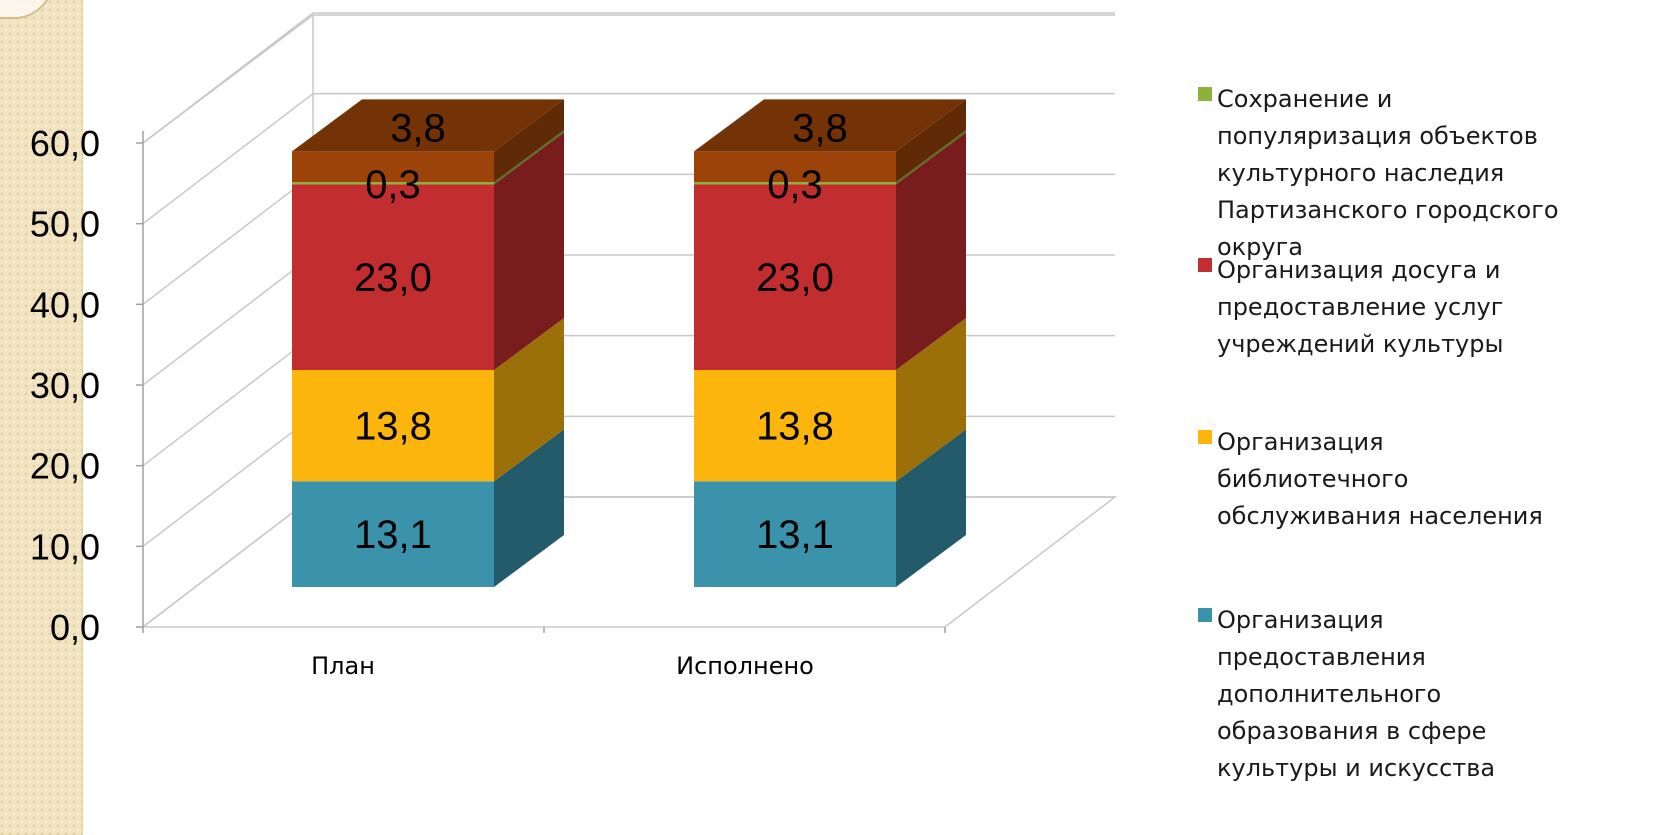  I want to click on x-category-label: Исполнено, so click(745, 666).